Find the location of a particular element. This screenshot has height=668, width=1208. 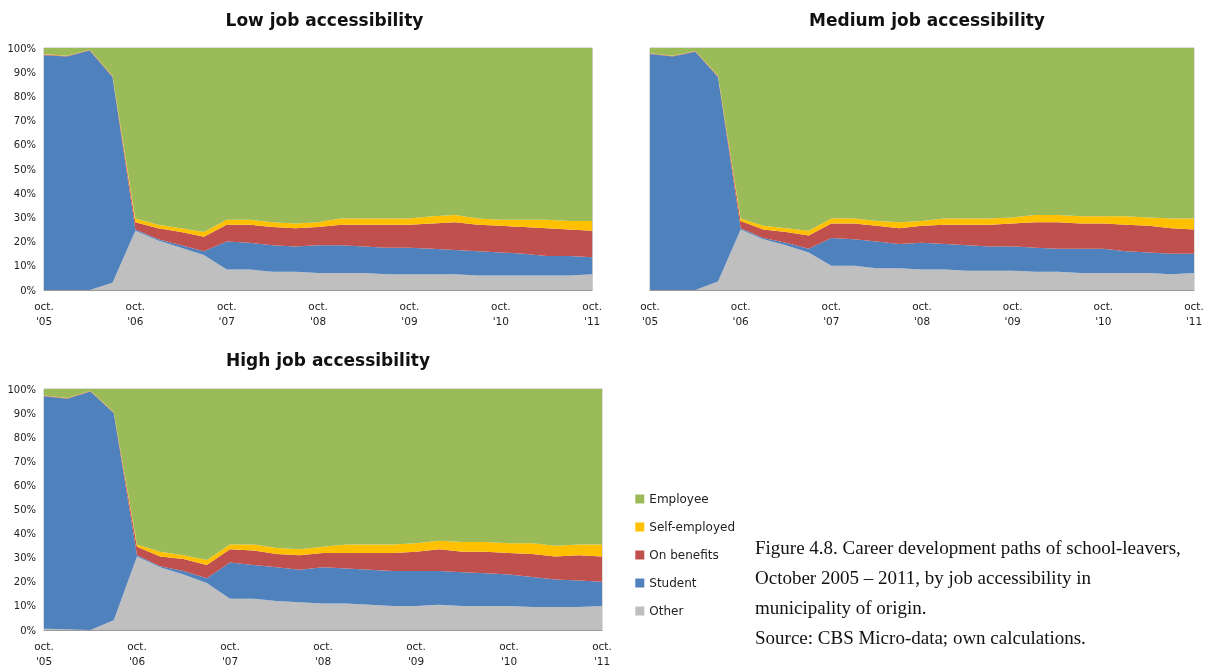

legend-label: Employee is located at coordinates (679, 499).